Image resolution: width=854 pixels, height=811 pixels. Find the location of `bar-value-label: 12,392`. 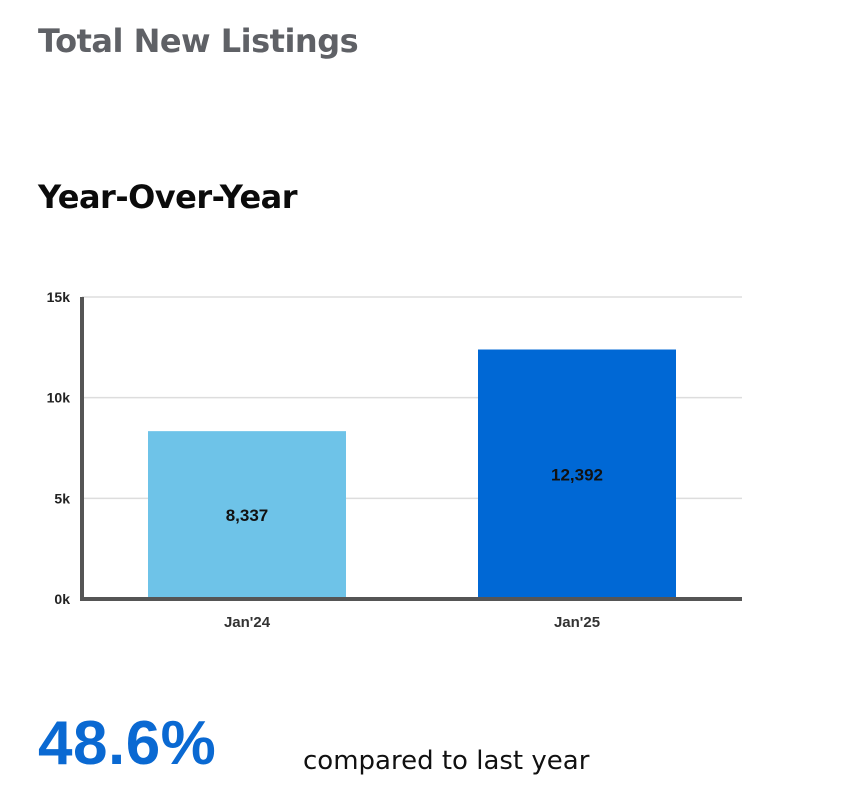

bar-value-label: 12,392 is located at coordinates (577, 474).